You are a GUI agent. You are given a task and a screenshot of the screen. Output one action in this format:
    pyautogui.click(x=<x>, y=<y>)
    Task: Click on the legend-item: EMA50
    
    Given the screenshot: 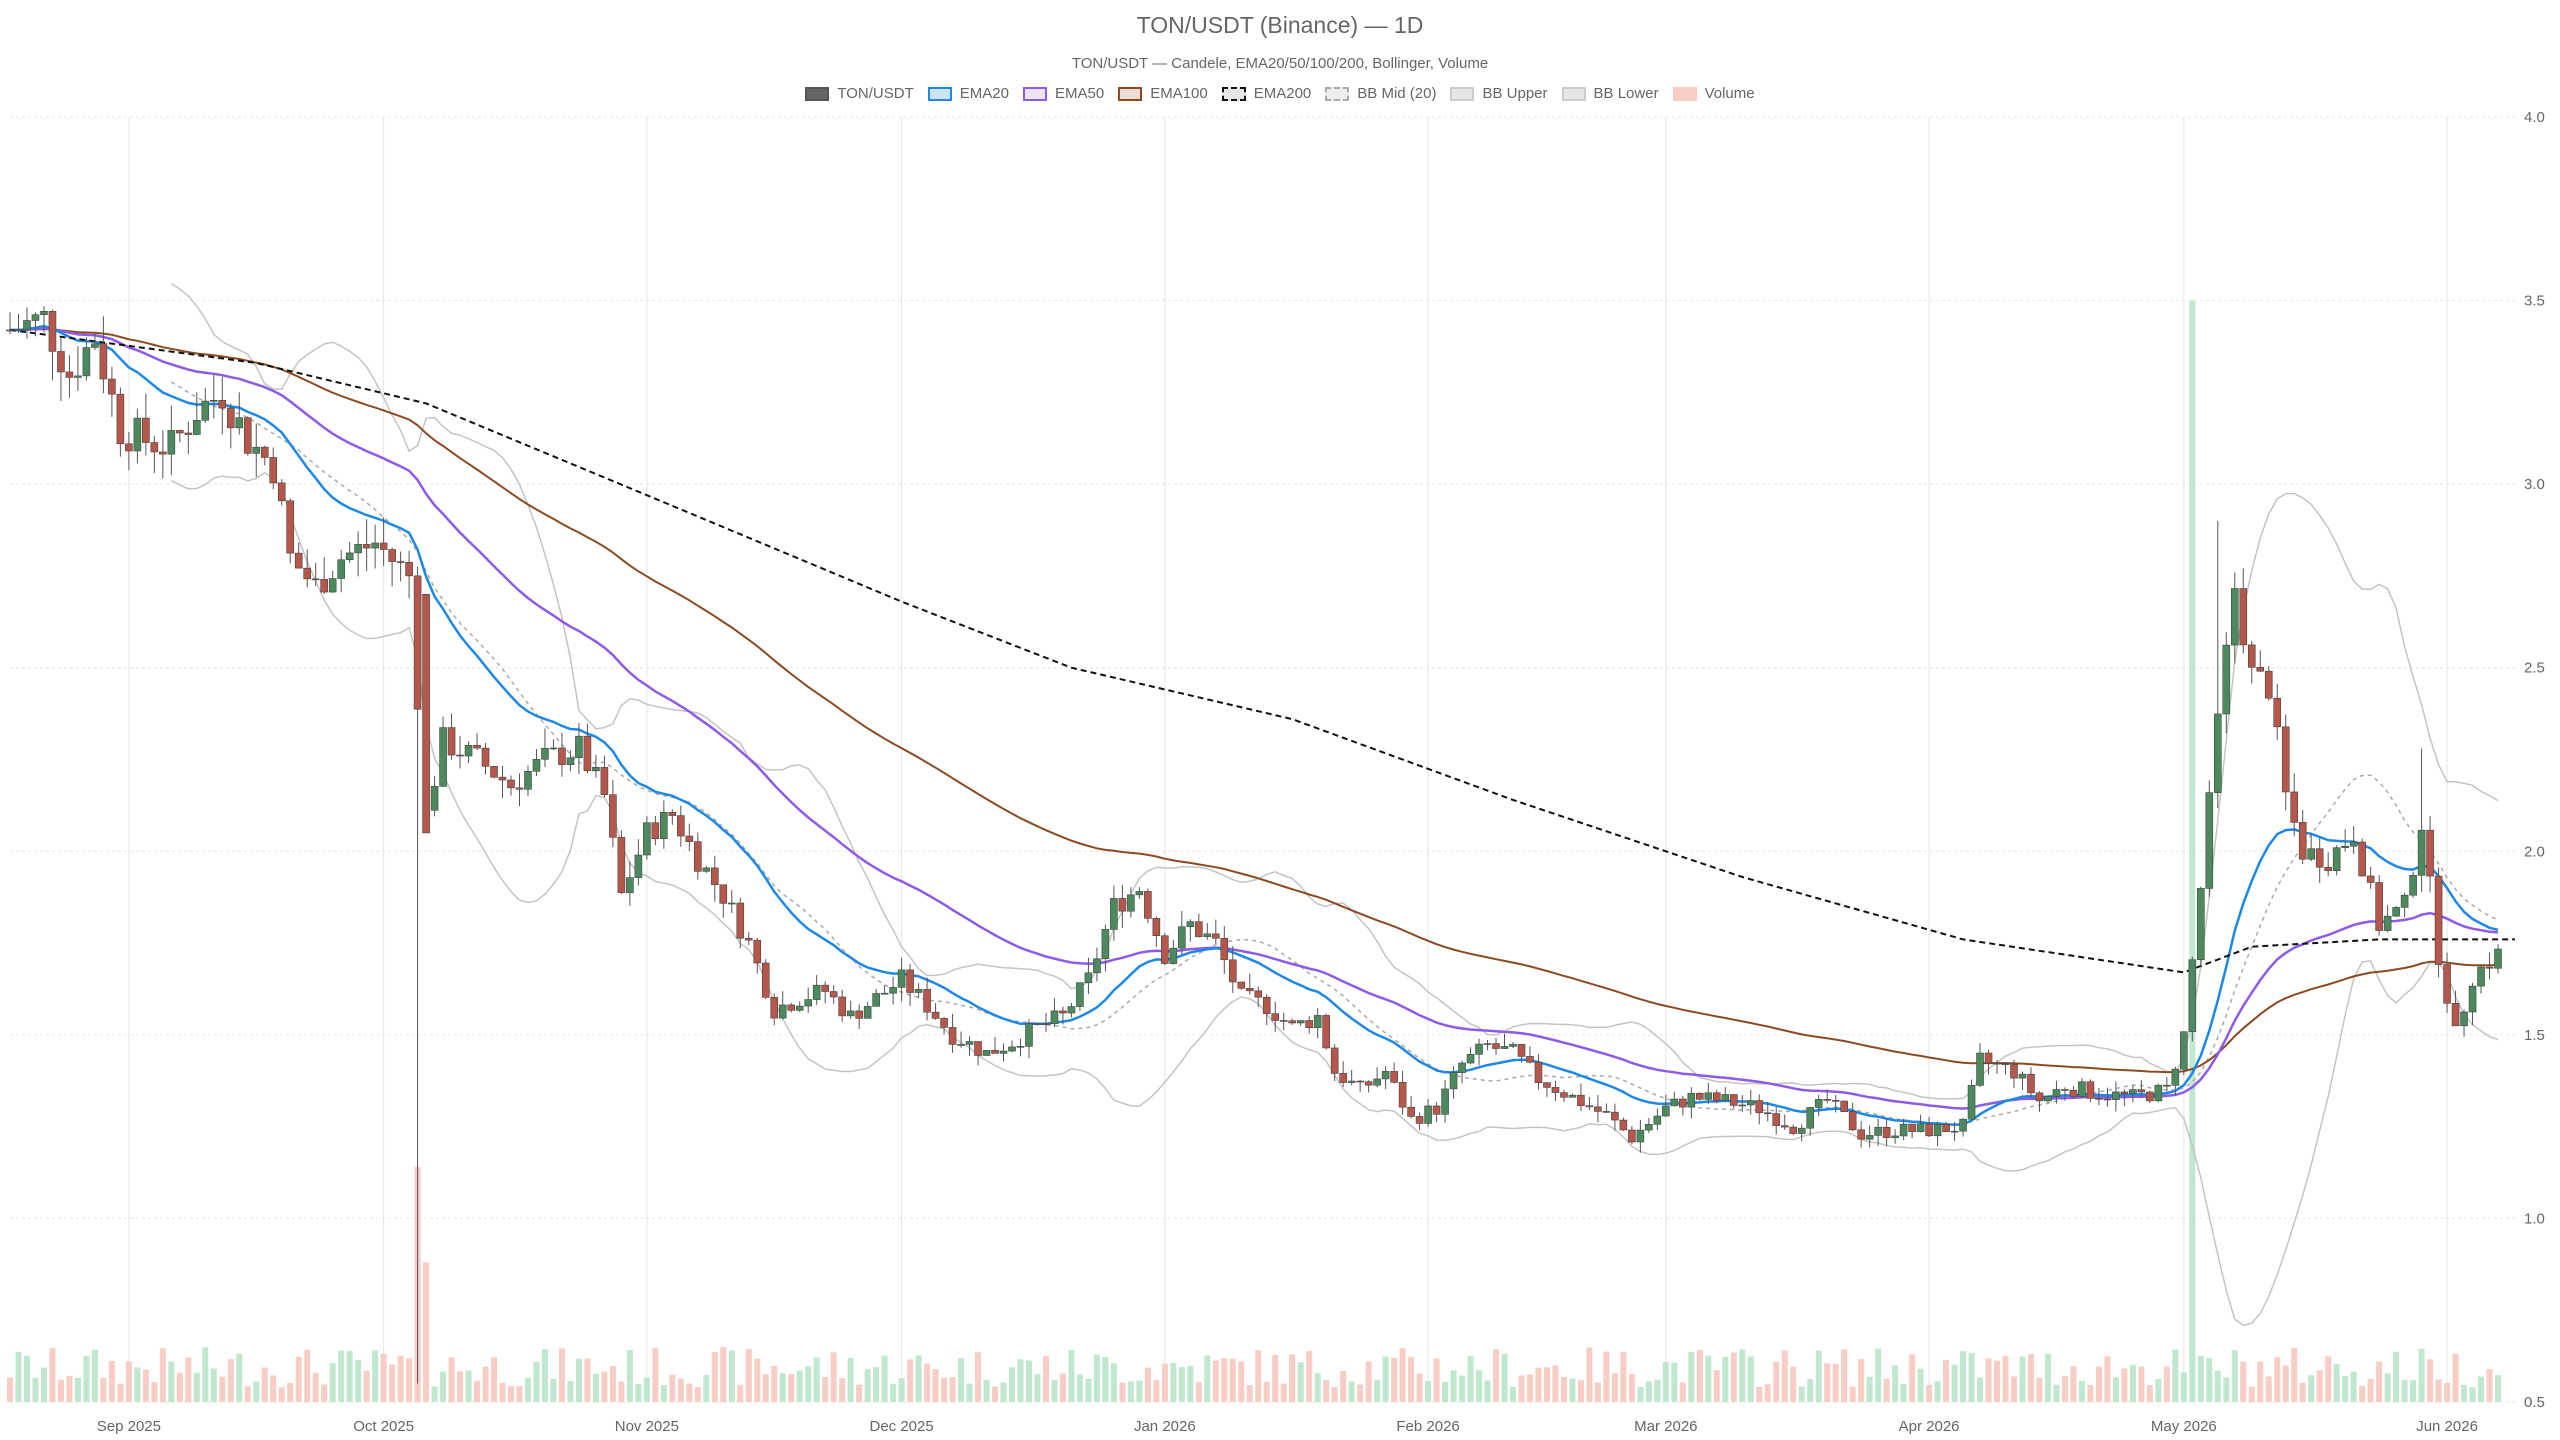 What is the action you would take?
    pyautogui.click(x=1063, y=93)
    